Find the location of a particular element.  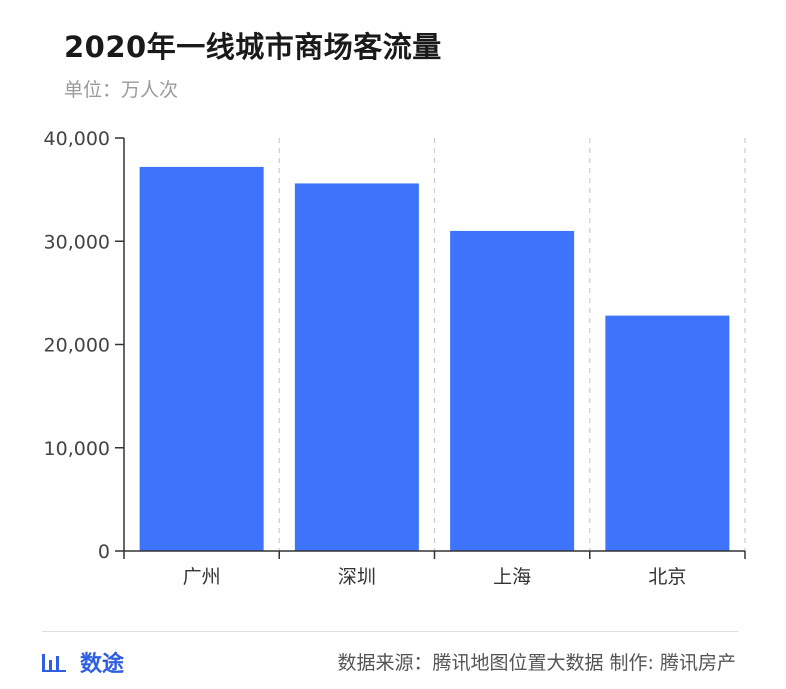

x-tick-label: 深圳 is located at coordinates (357, 577).